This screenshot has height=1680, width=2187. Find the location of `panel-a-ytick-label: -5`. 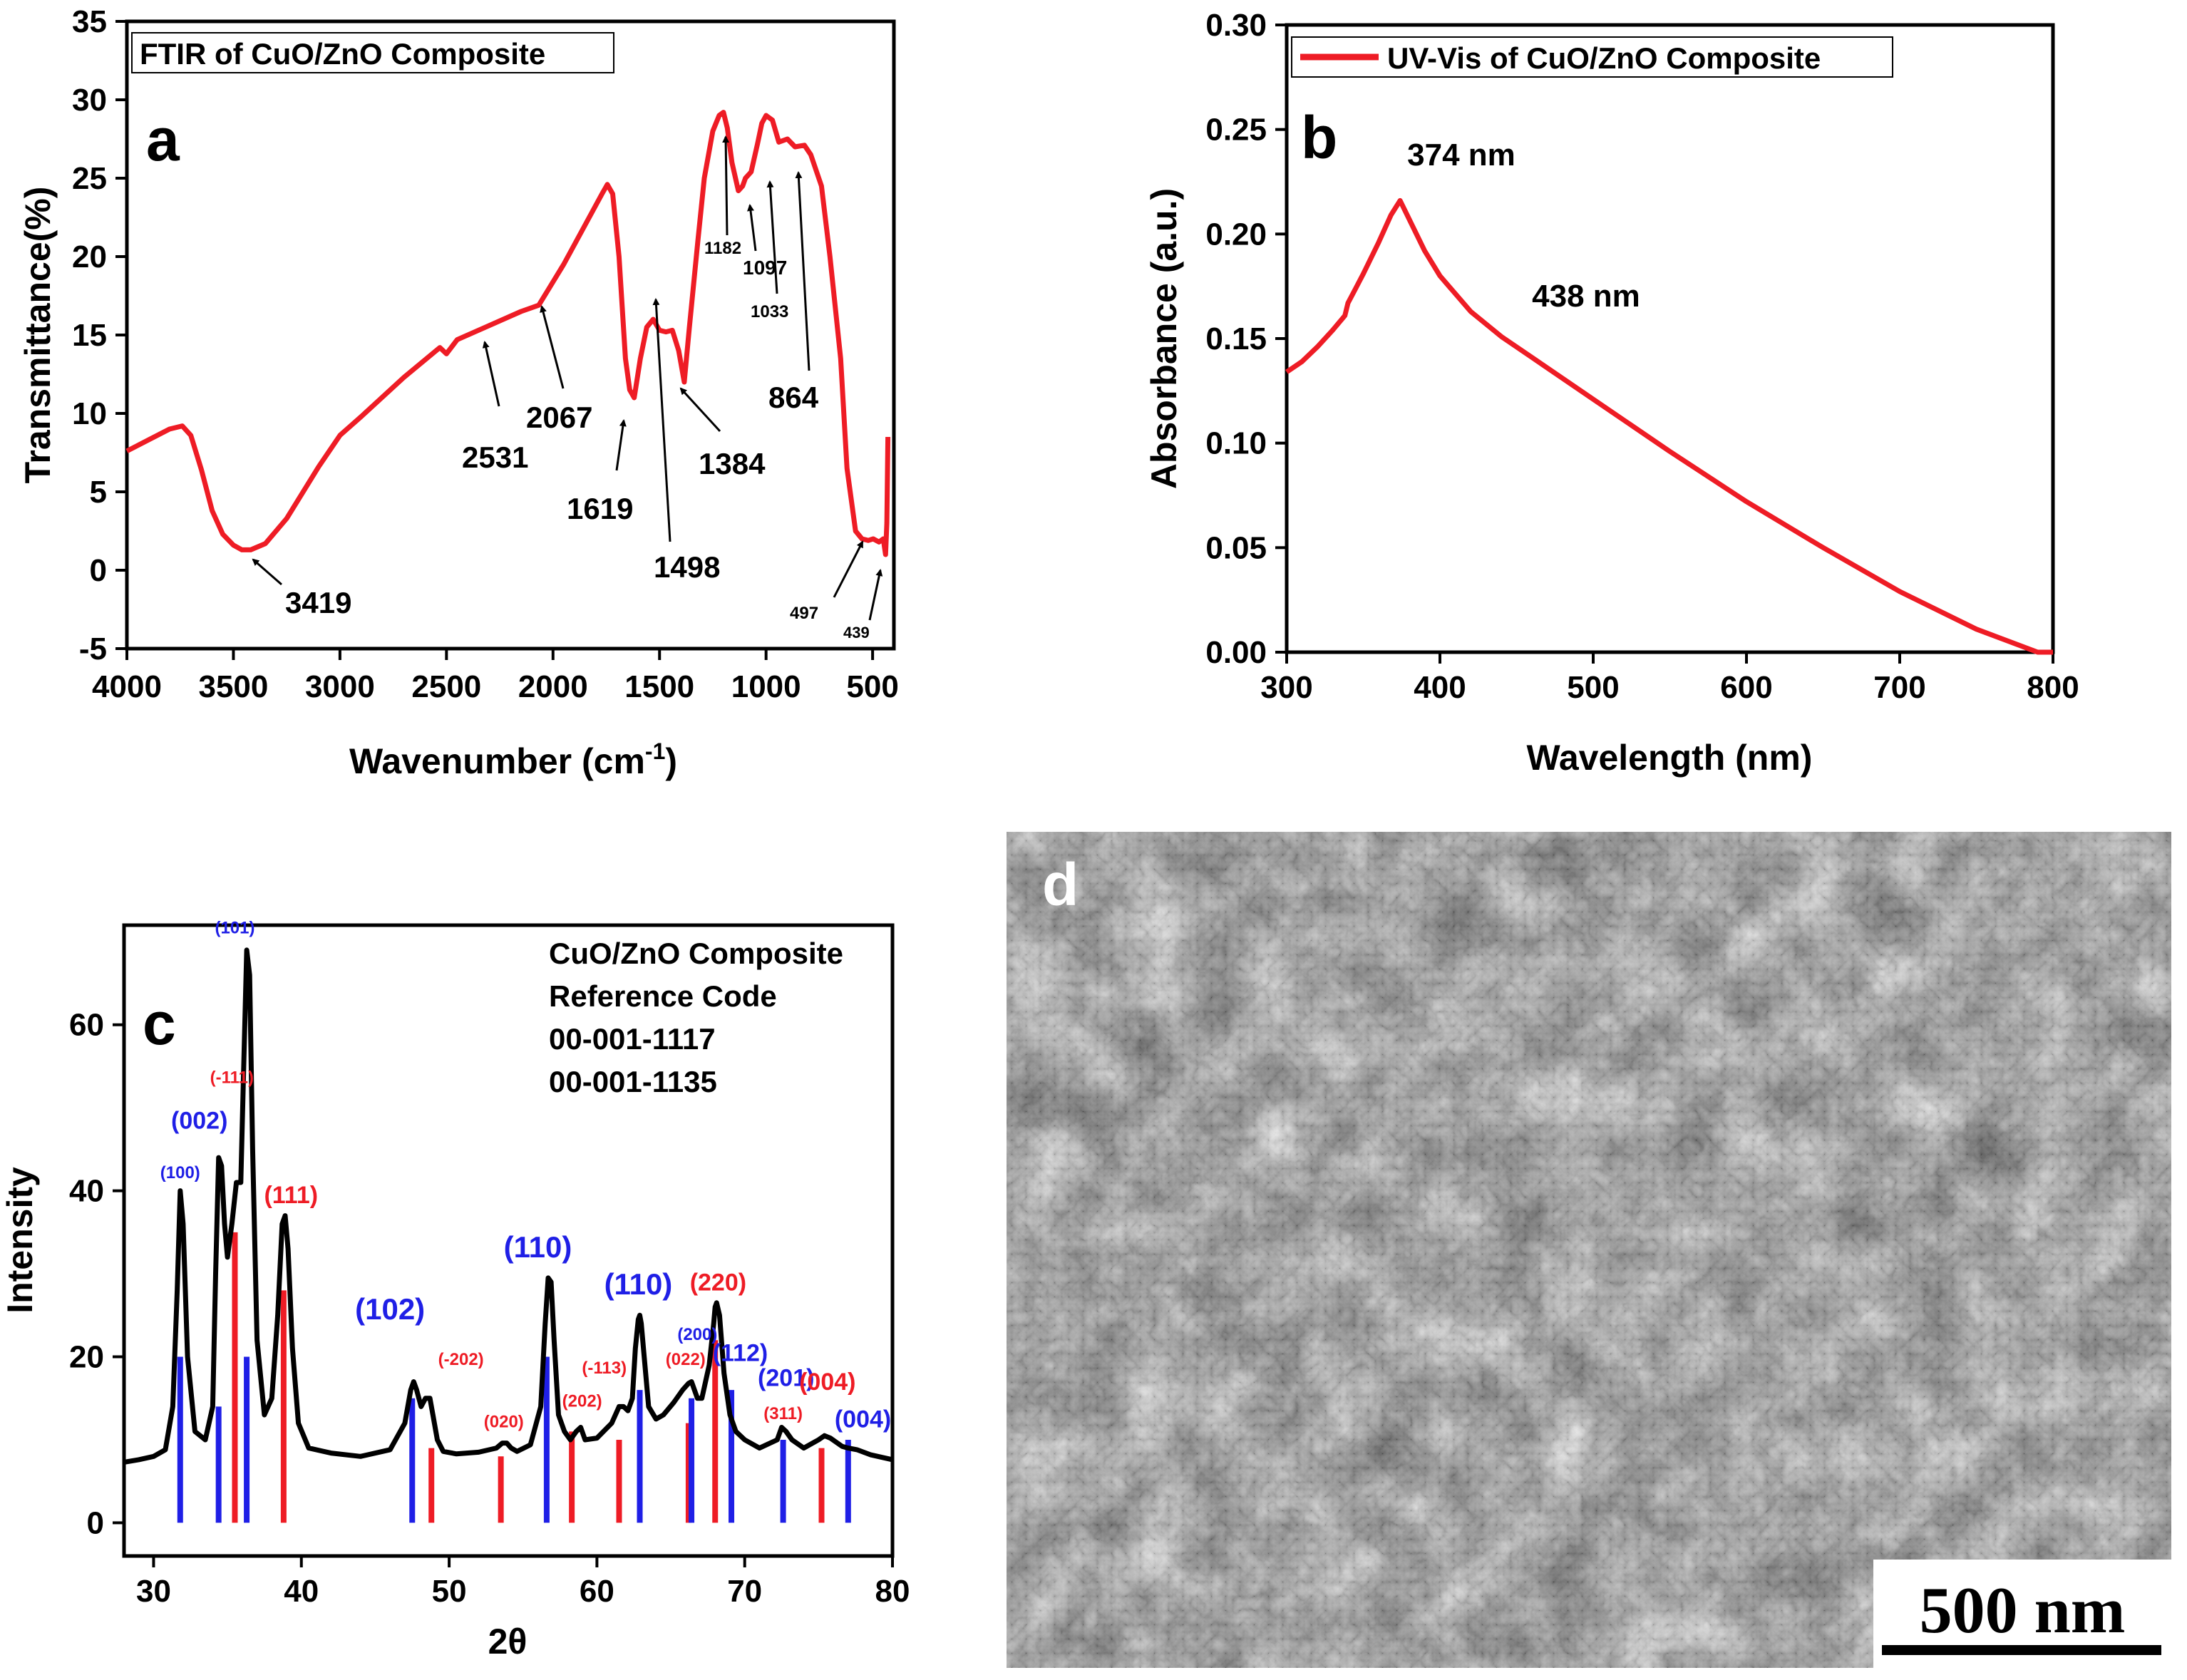

panel-a-ytick-label: -5 is located at coordinates (93, 649).